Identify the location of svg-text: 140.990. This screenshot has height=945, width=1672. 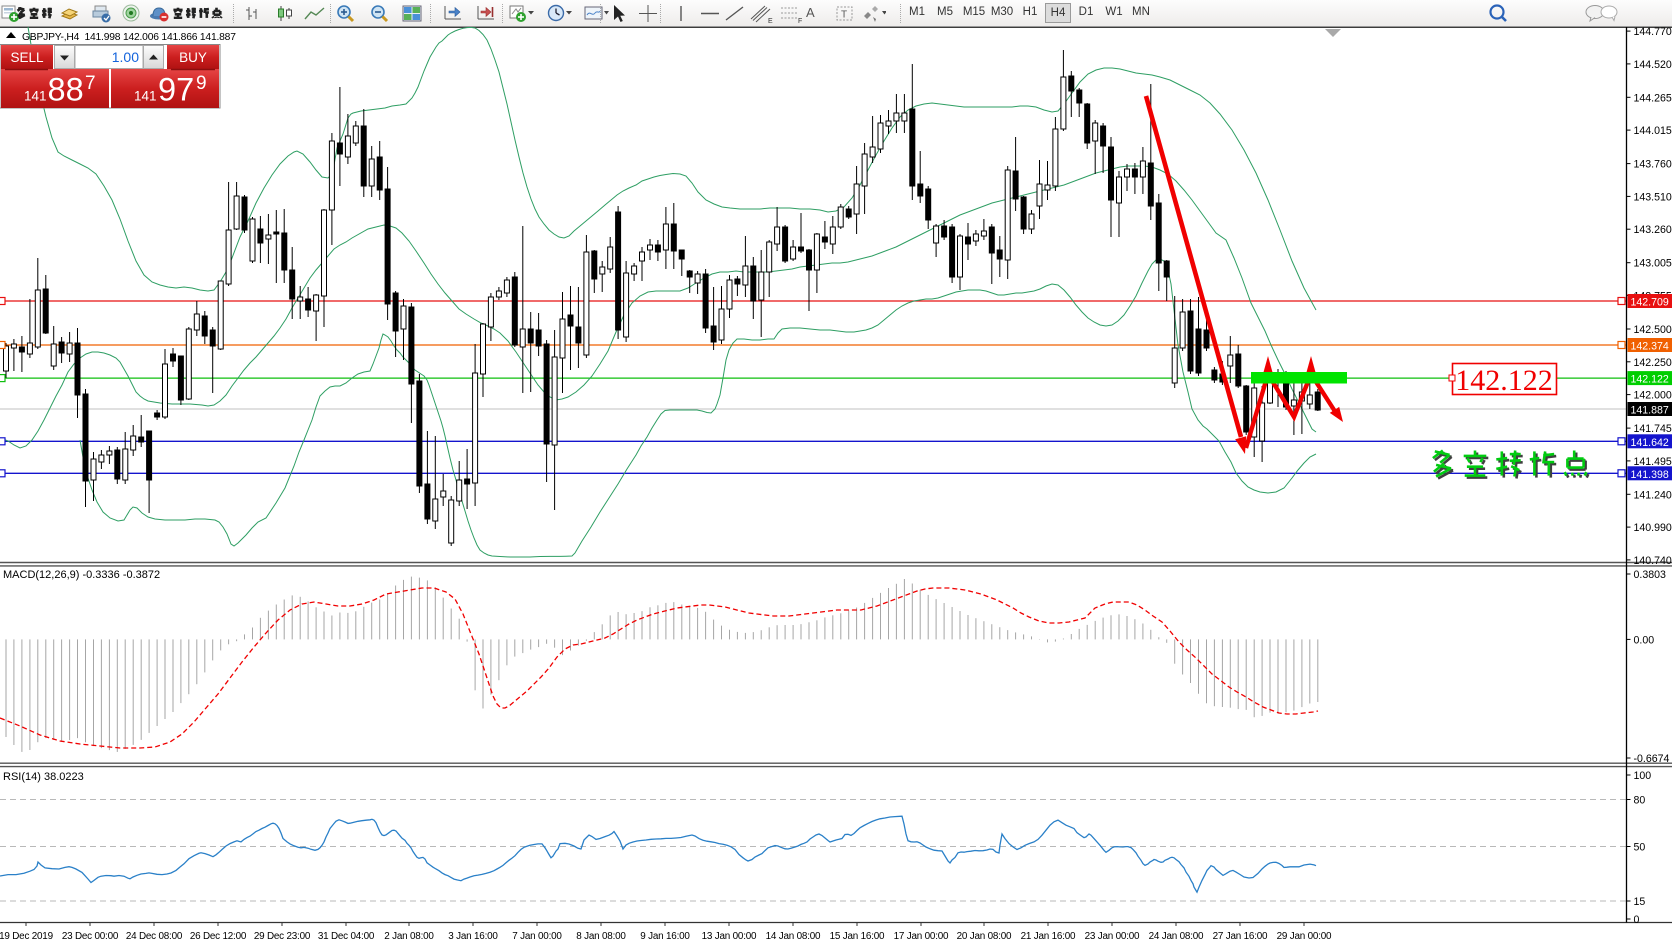
(1653, 528).